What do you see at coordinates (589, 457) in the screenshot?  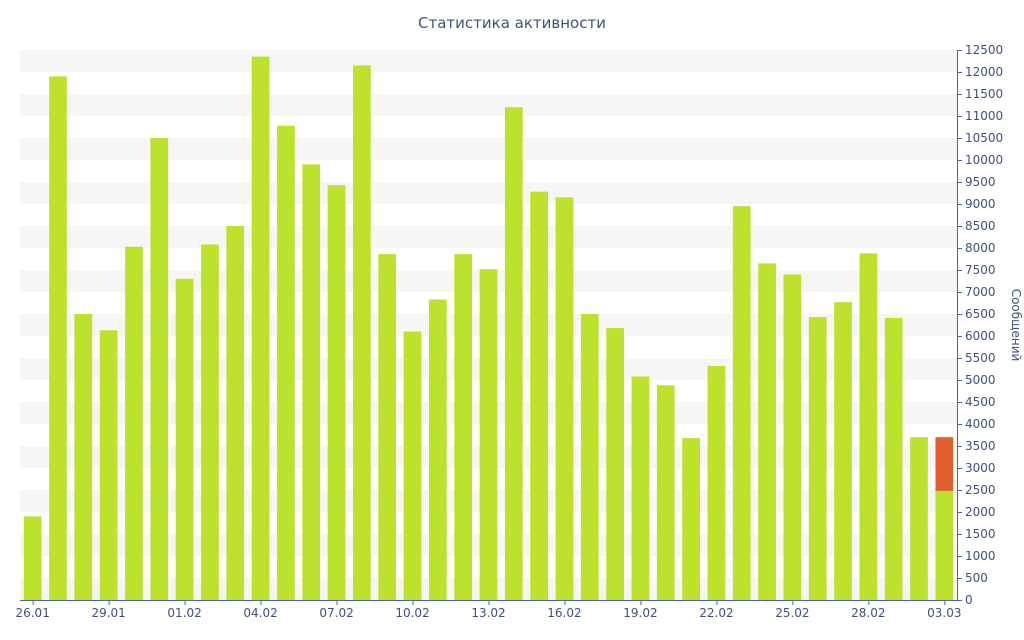 I see `bar-17.02` at bounding box center [589, 457].